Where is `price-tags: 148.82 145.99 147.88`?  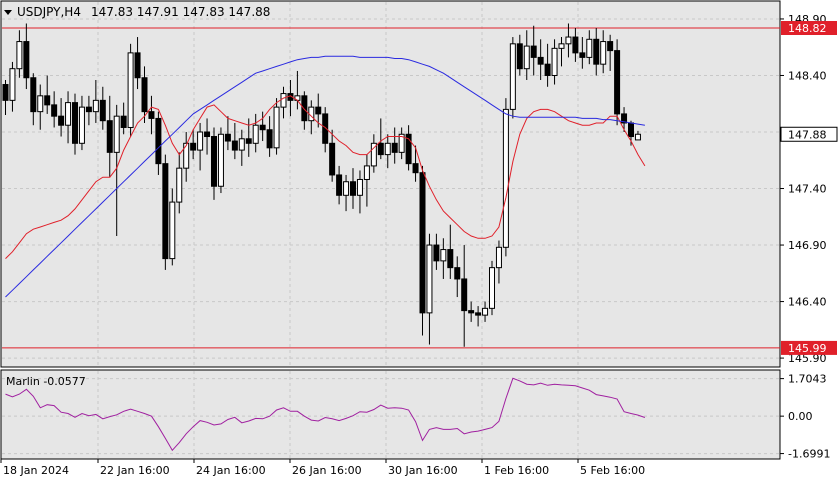
price-tags: 148.82 145.99 147.88 is located at coordinates (809, 188).